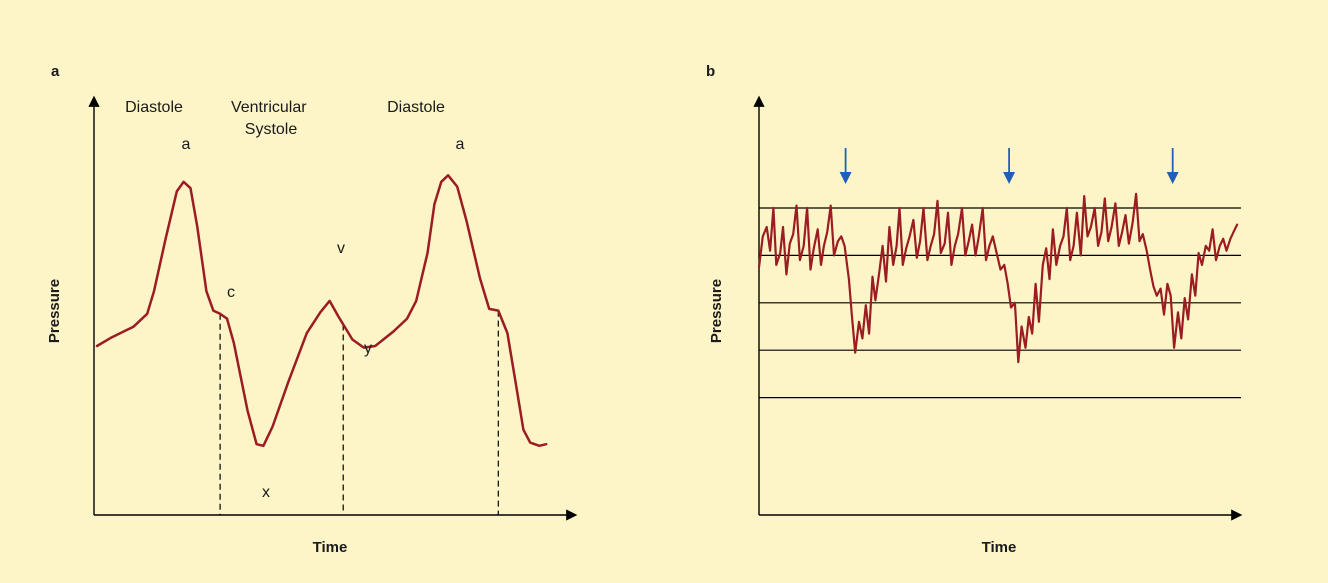  I want to click on wave-label-c: c, so click(231, 292).